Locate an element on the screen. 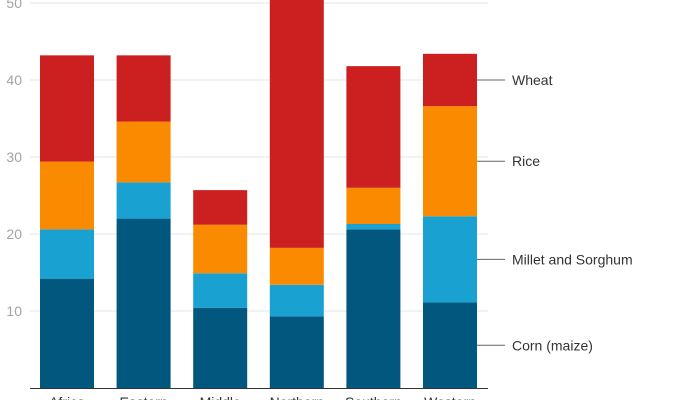 The height and width of the screenshot is (400, 700). y-axis-ticks: 10 20 30 40 50 is located at coordinates (14, 159).